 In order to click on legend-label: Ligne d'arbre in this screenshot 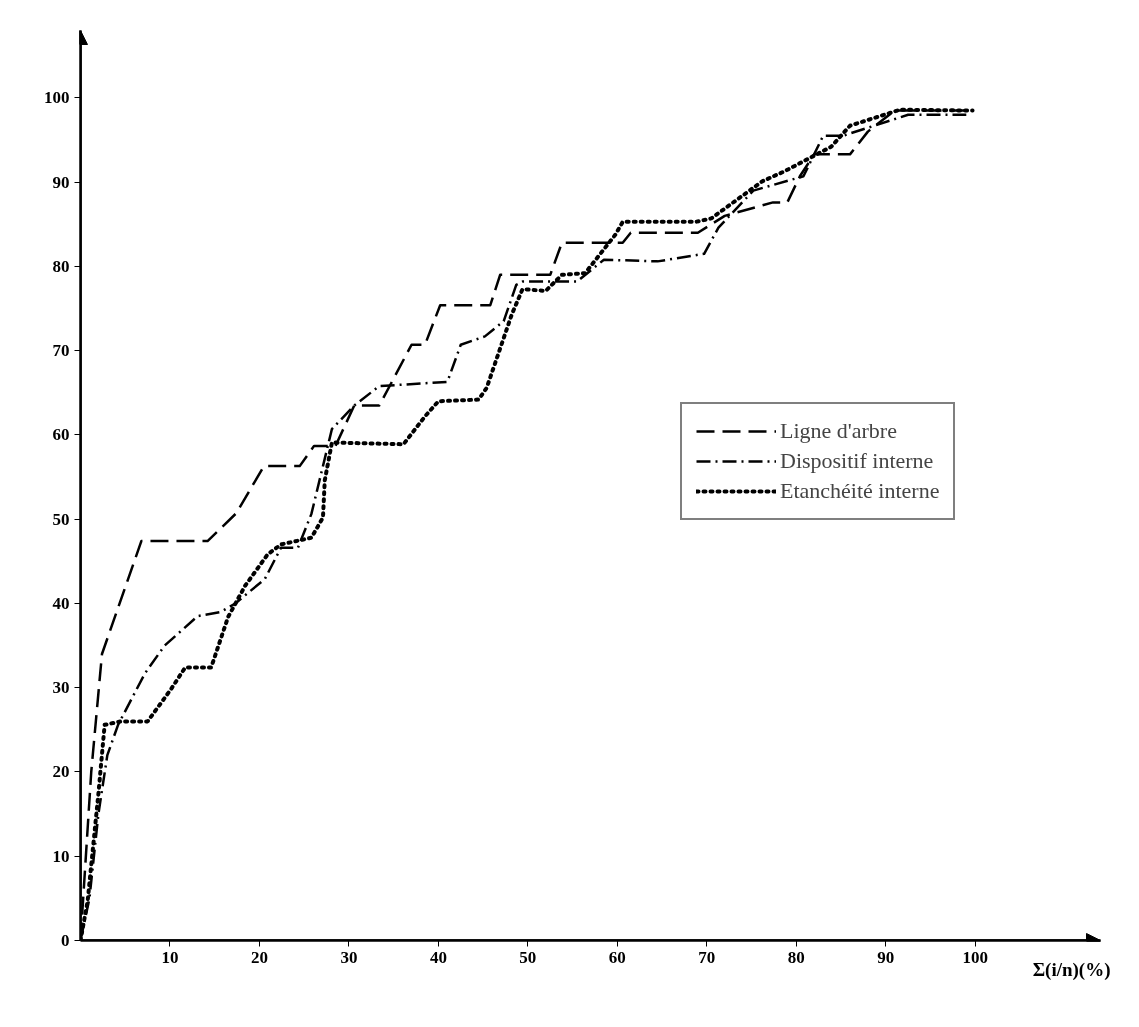, I will do `click(838, 431)`.